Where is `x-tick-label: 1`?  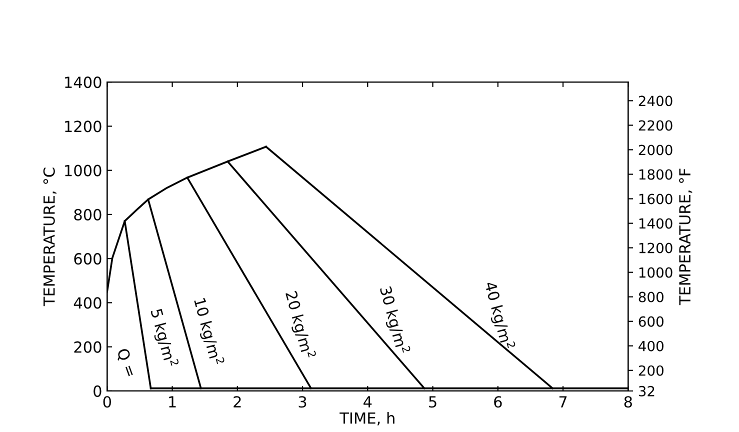
x-tick-label: 1 is located at coordinates (172, 402).